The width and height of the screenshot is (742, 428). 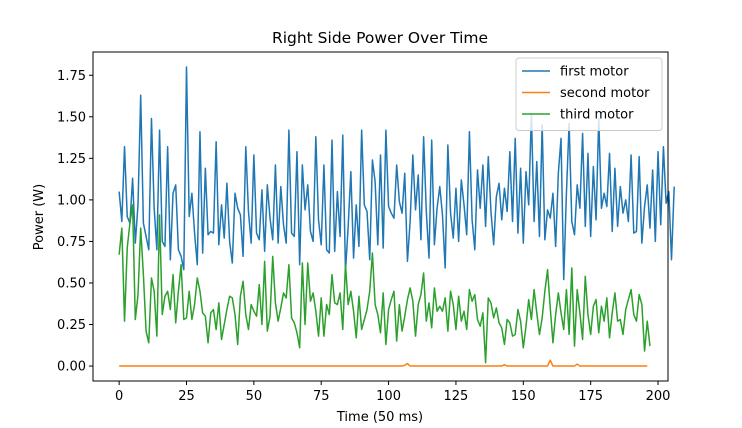 I want to click on chart-title: Right Side Power Over Time, so click(x=380, y=38).